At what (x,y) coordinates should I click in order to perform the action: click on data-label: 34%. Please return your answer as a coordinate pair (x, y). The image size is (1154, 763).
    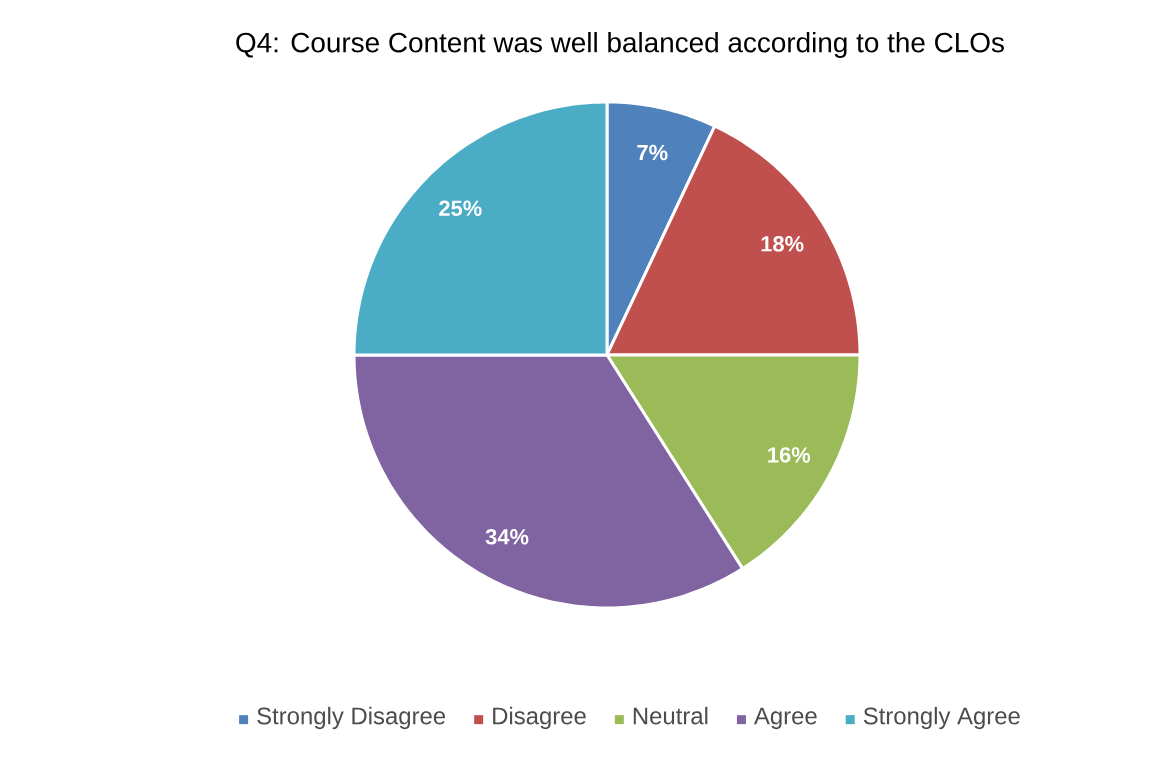
    Looking at the image, I should click on (507, 537).